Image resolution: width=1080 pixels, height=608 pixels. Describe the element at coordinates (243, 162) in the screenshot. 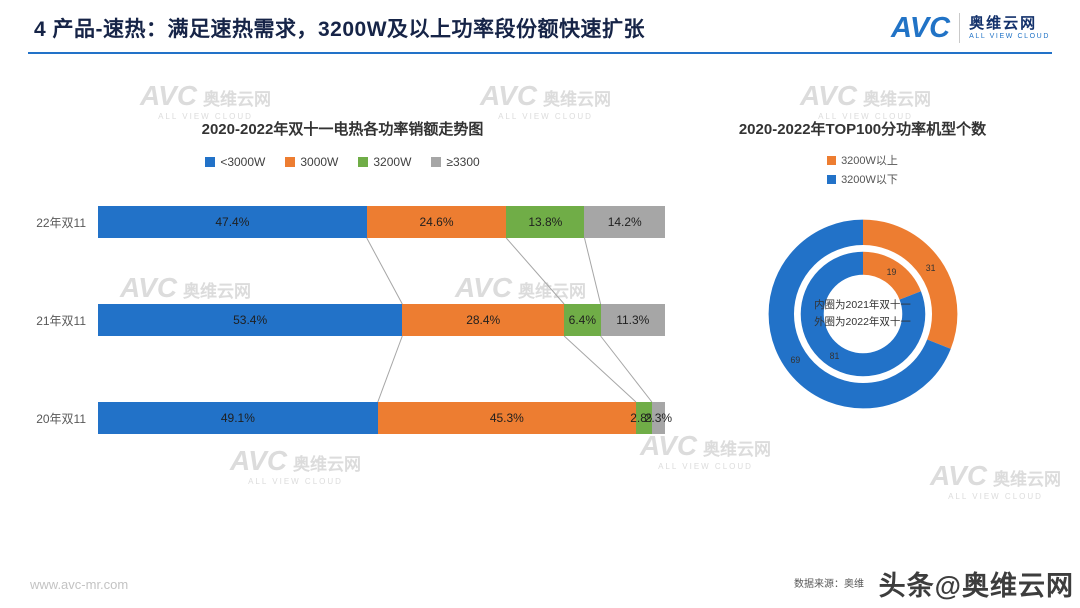

I see `legend-label: <3000W` at that location.